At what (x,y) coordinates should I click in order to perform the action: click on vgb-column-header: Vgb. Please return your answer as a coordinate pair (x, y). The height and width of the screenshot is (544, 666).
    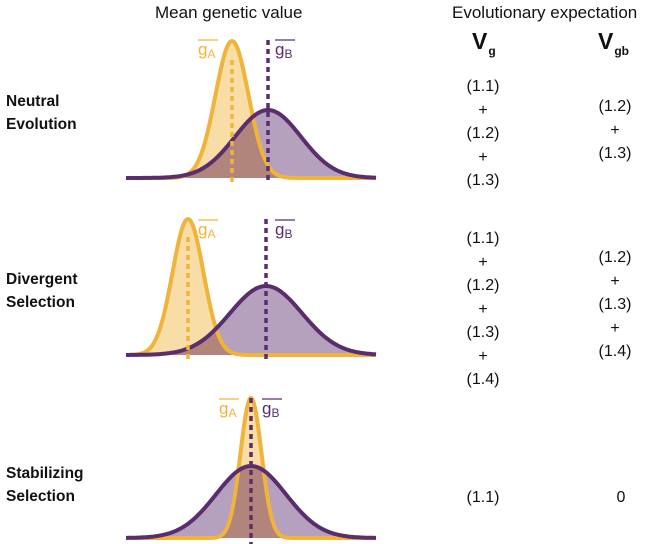
    Looking at the image, I should click on (613, 43).